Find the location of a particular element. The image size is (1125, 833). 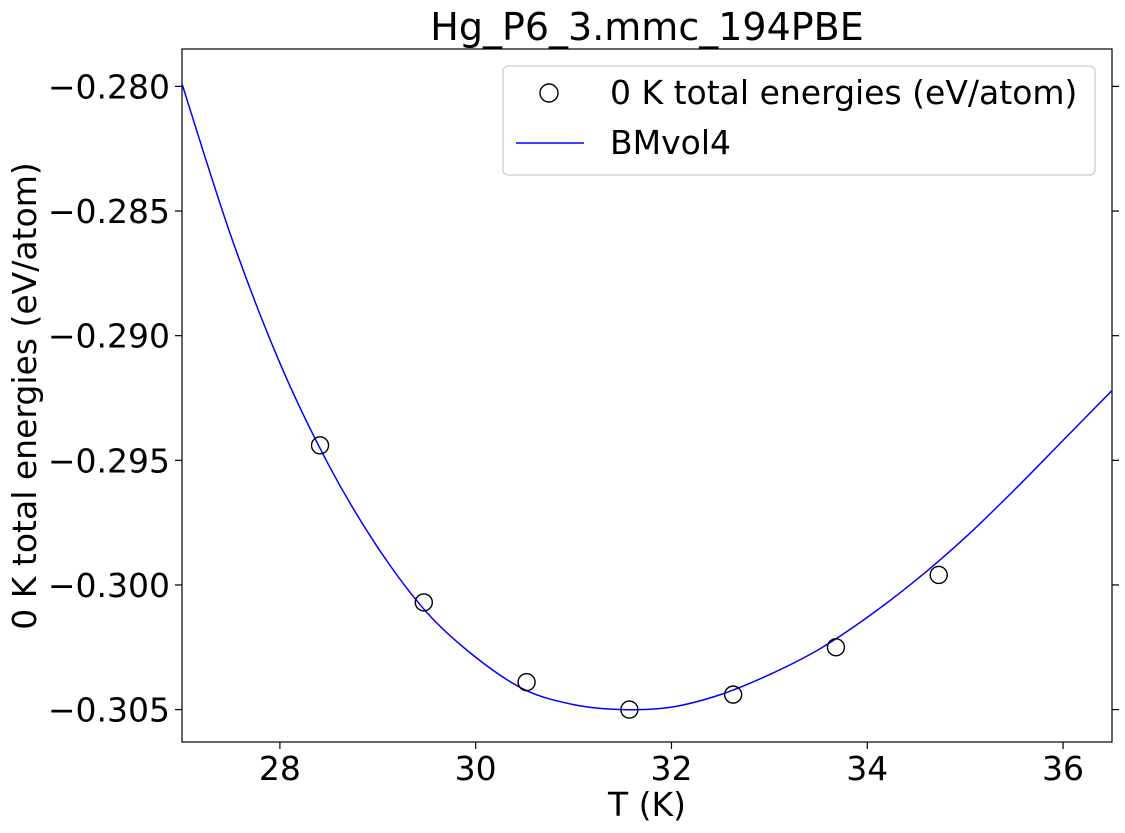

legend-box is located at coordinates (799, 120).